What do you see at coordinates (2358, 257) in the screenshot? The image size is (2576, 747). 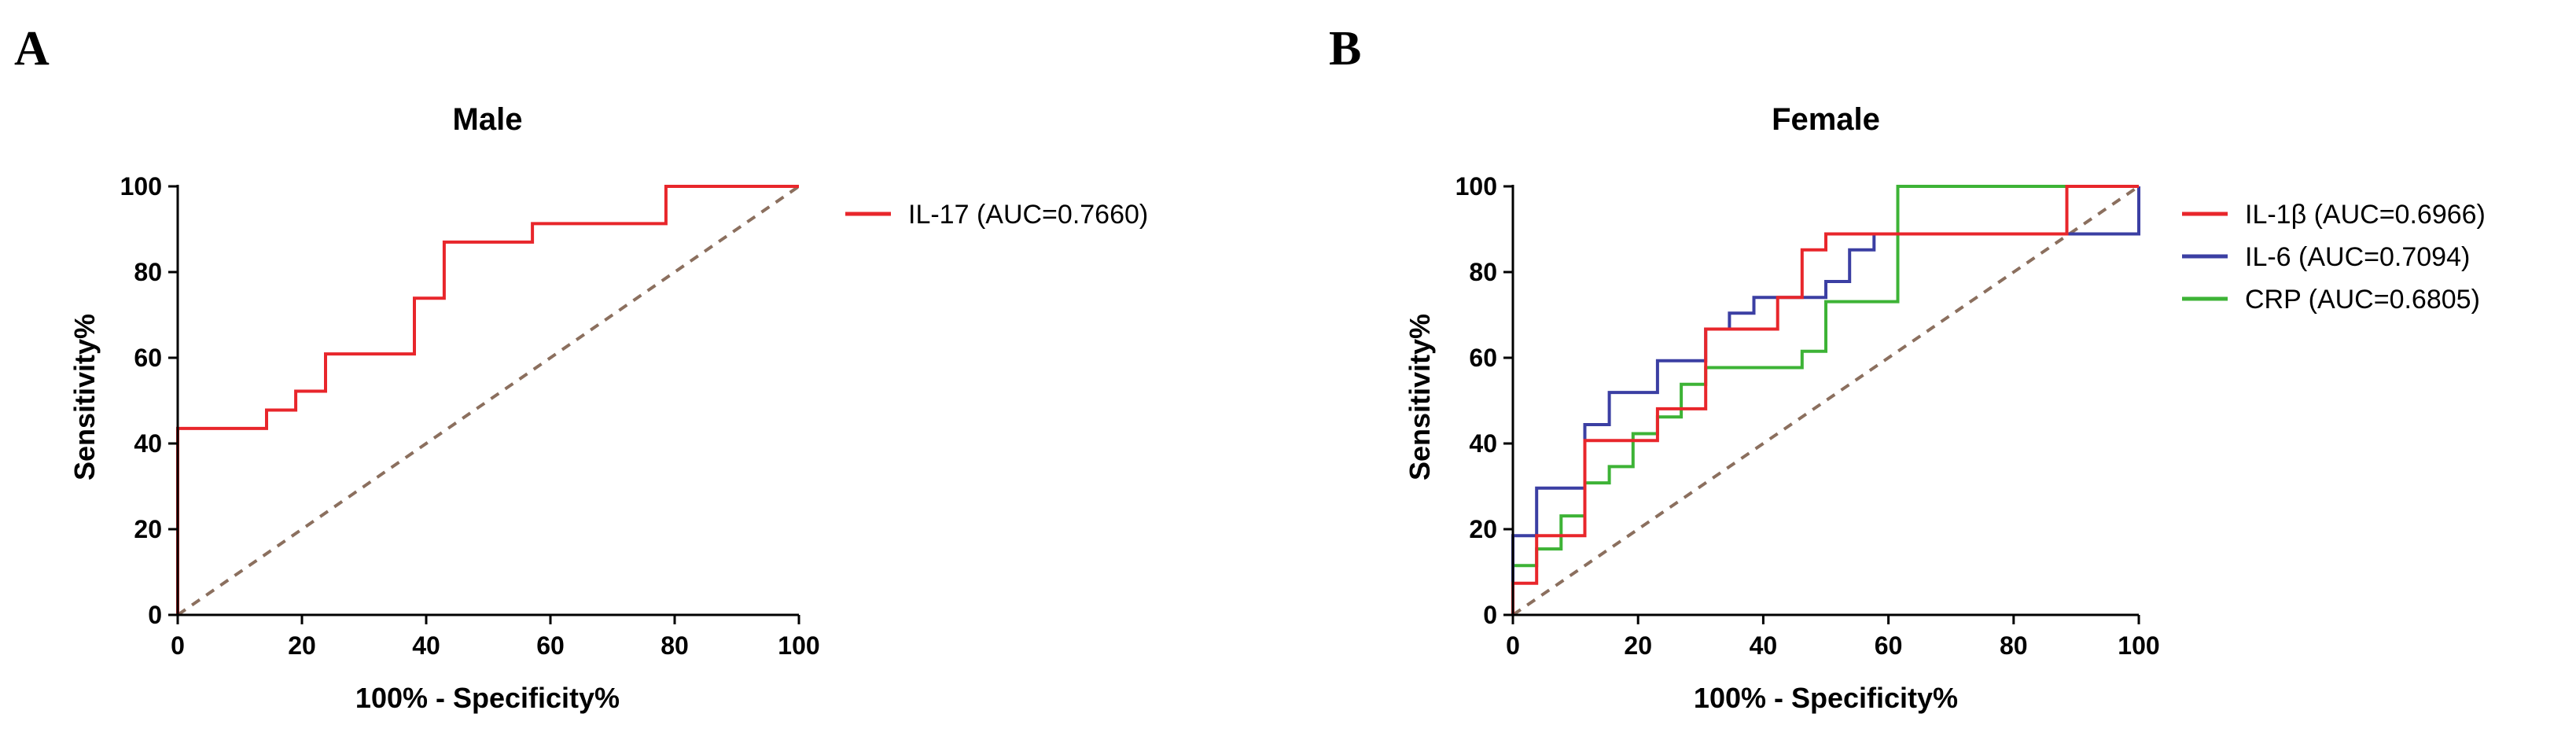 I see `legend-label: IL-6 (AUC=0.7094)` at bounding box center [2358, 257].